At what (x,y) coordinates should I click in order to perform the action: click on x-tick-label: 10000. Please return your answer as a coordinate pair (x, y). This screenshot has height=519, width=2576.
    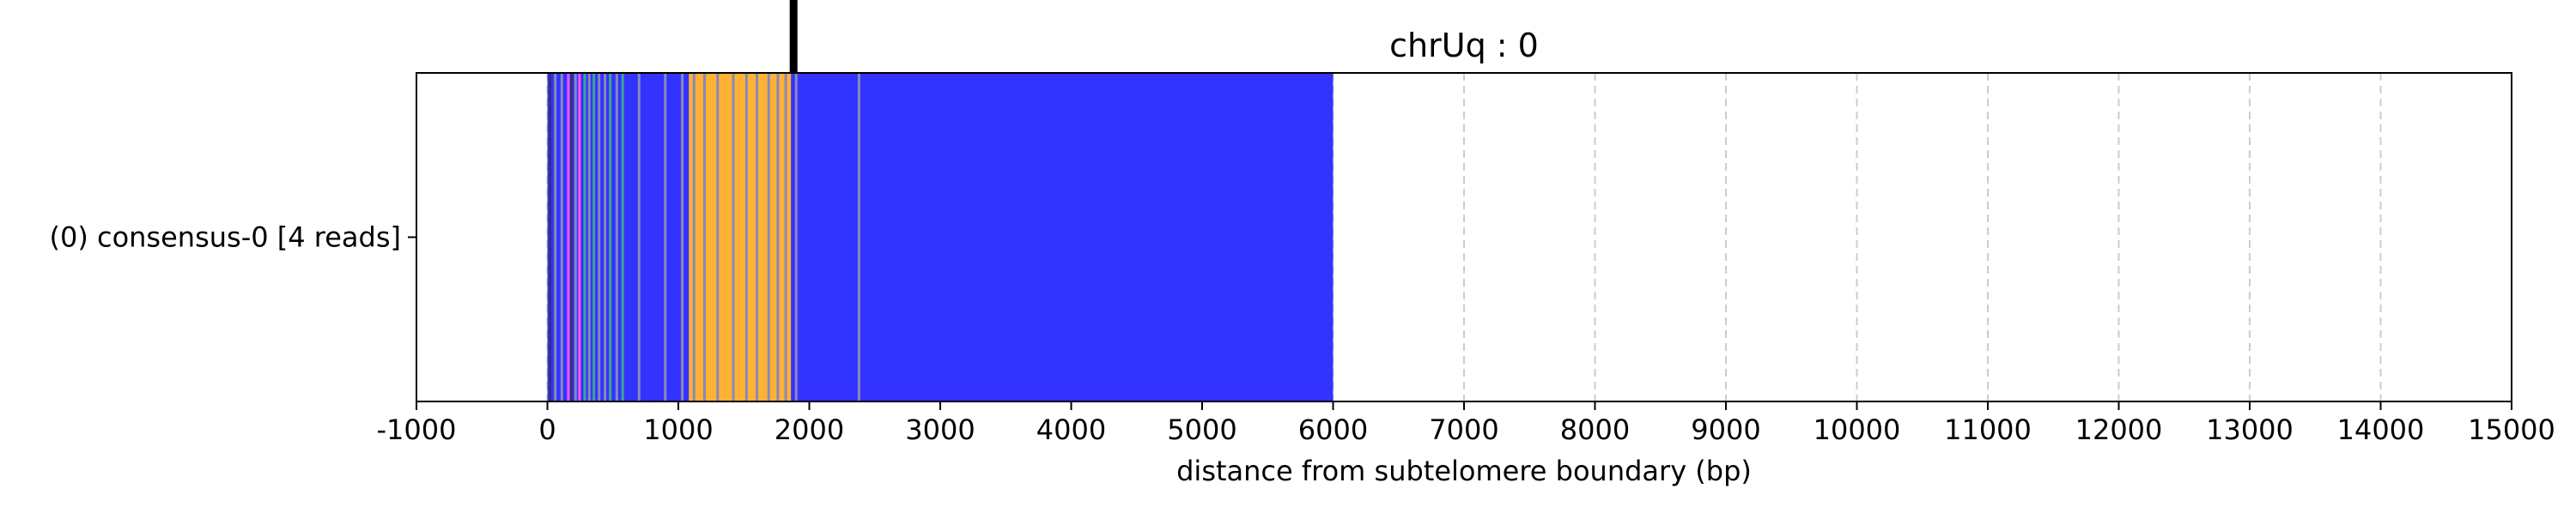
    Looking at the image, I should click on (1858, 429).